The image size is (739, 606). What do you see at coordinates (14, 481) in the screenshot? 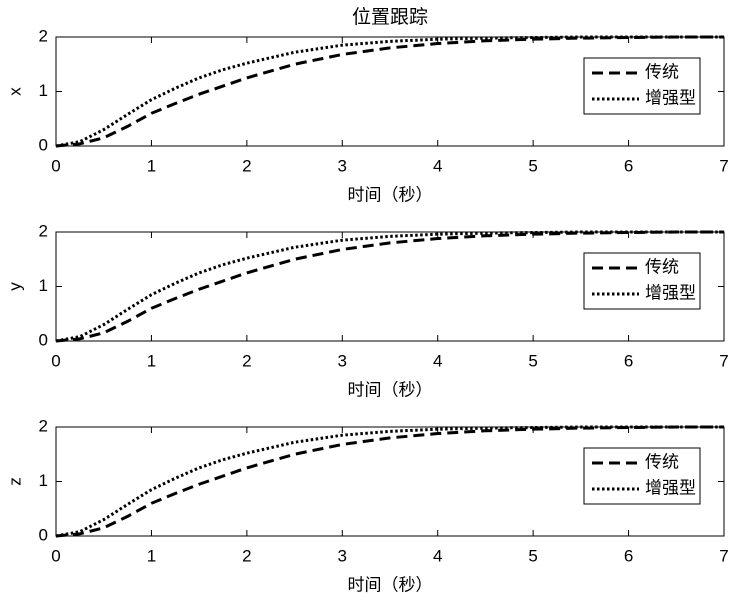
I see `y-axis-label: z` at bounding box center [14, 481].